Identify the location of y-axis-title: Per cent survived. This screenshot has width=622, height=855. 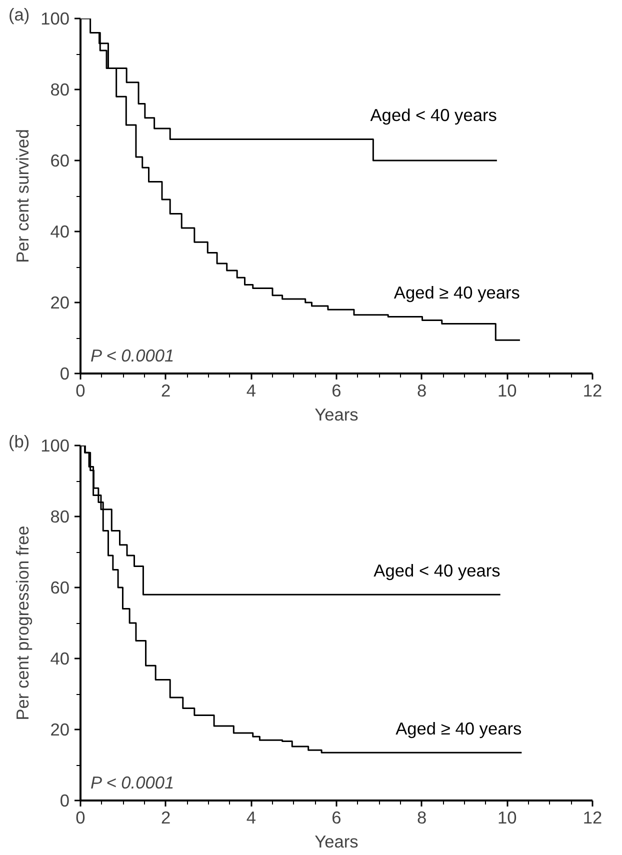
(22, 196).